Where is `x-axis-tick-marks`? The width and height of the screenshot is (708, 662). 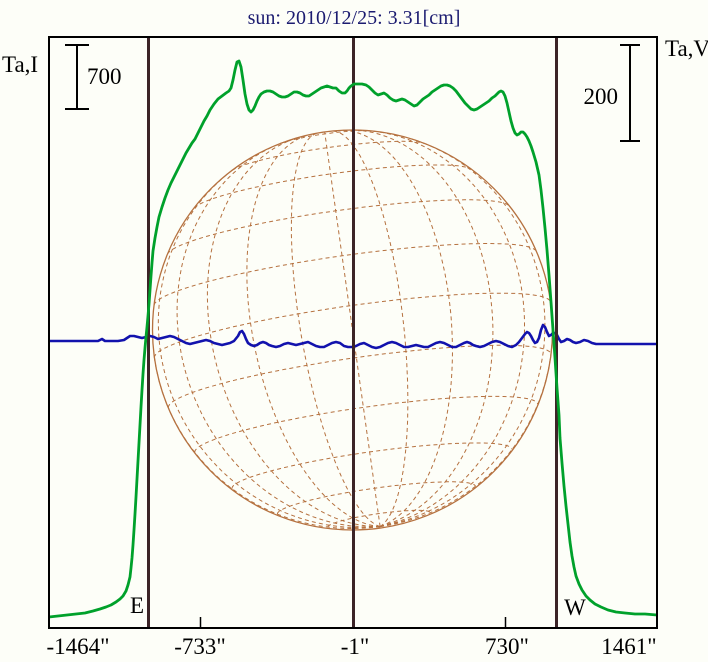
x-axis-tick-marks is located at coordinates (353, 622).